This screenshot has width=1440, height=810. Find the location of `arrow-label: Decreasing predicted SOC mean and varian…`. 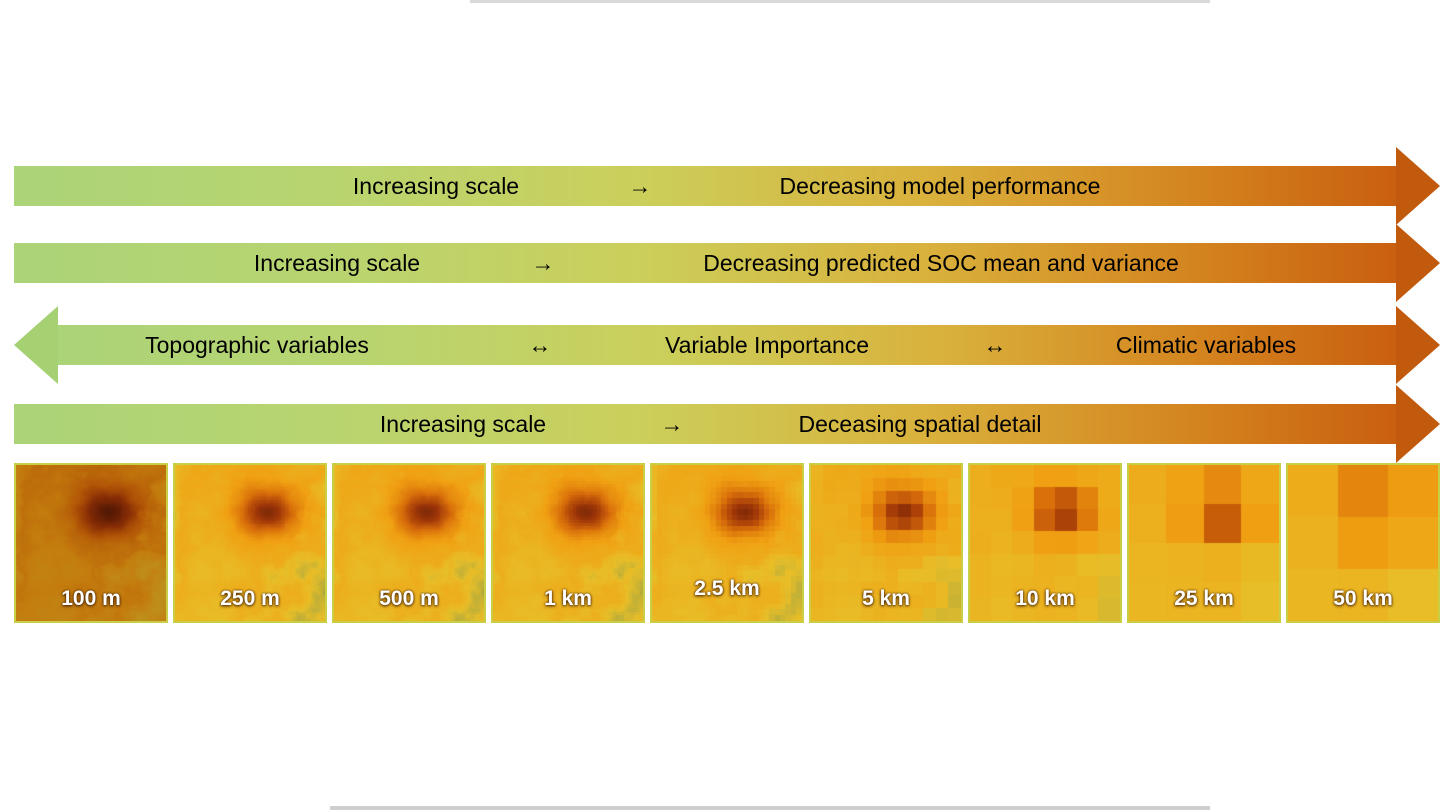

arrow-label: Decreasing predicted SOC mean and varian… is located at coordinates (941, 263).